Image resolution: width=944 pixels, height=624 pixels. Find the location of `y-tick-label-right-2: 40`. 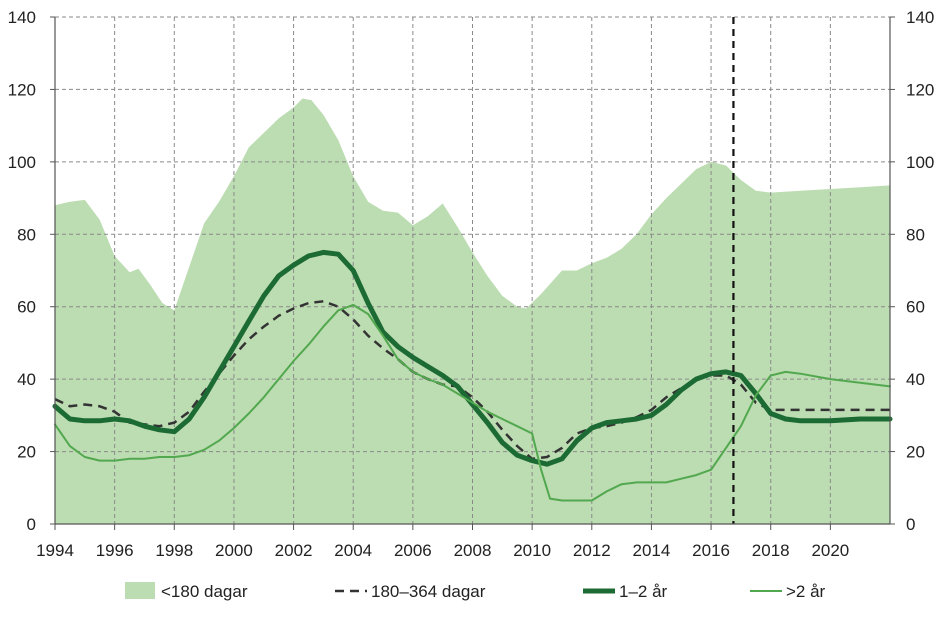

y-tick-label-right-2: 40 is located at coordinates (915, 379).